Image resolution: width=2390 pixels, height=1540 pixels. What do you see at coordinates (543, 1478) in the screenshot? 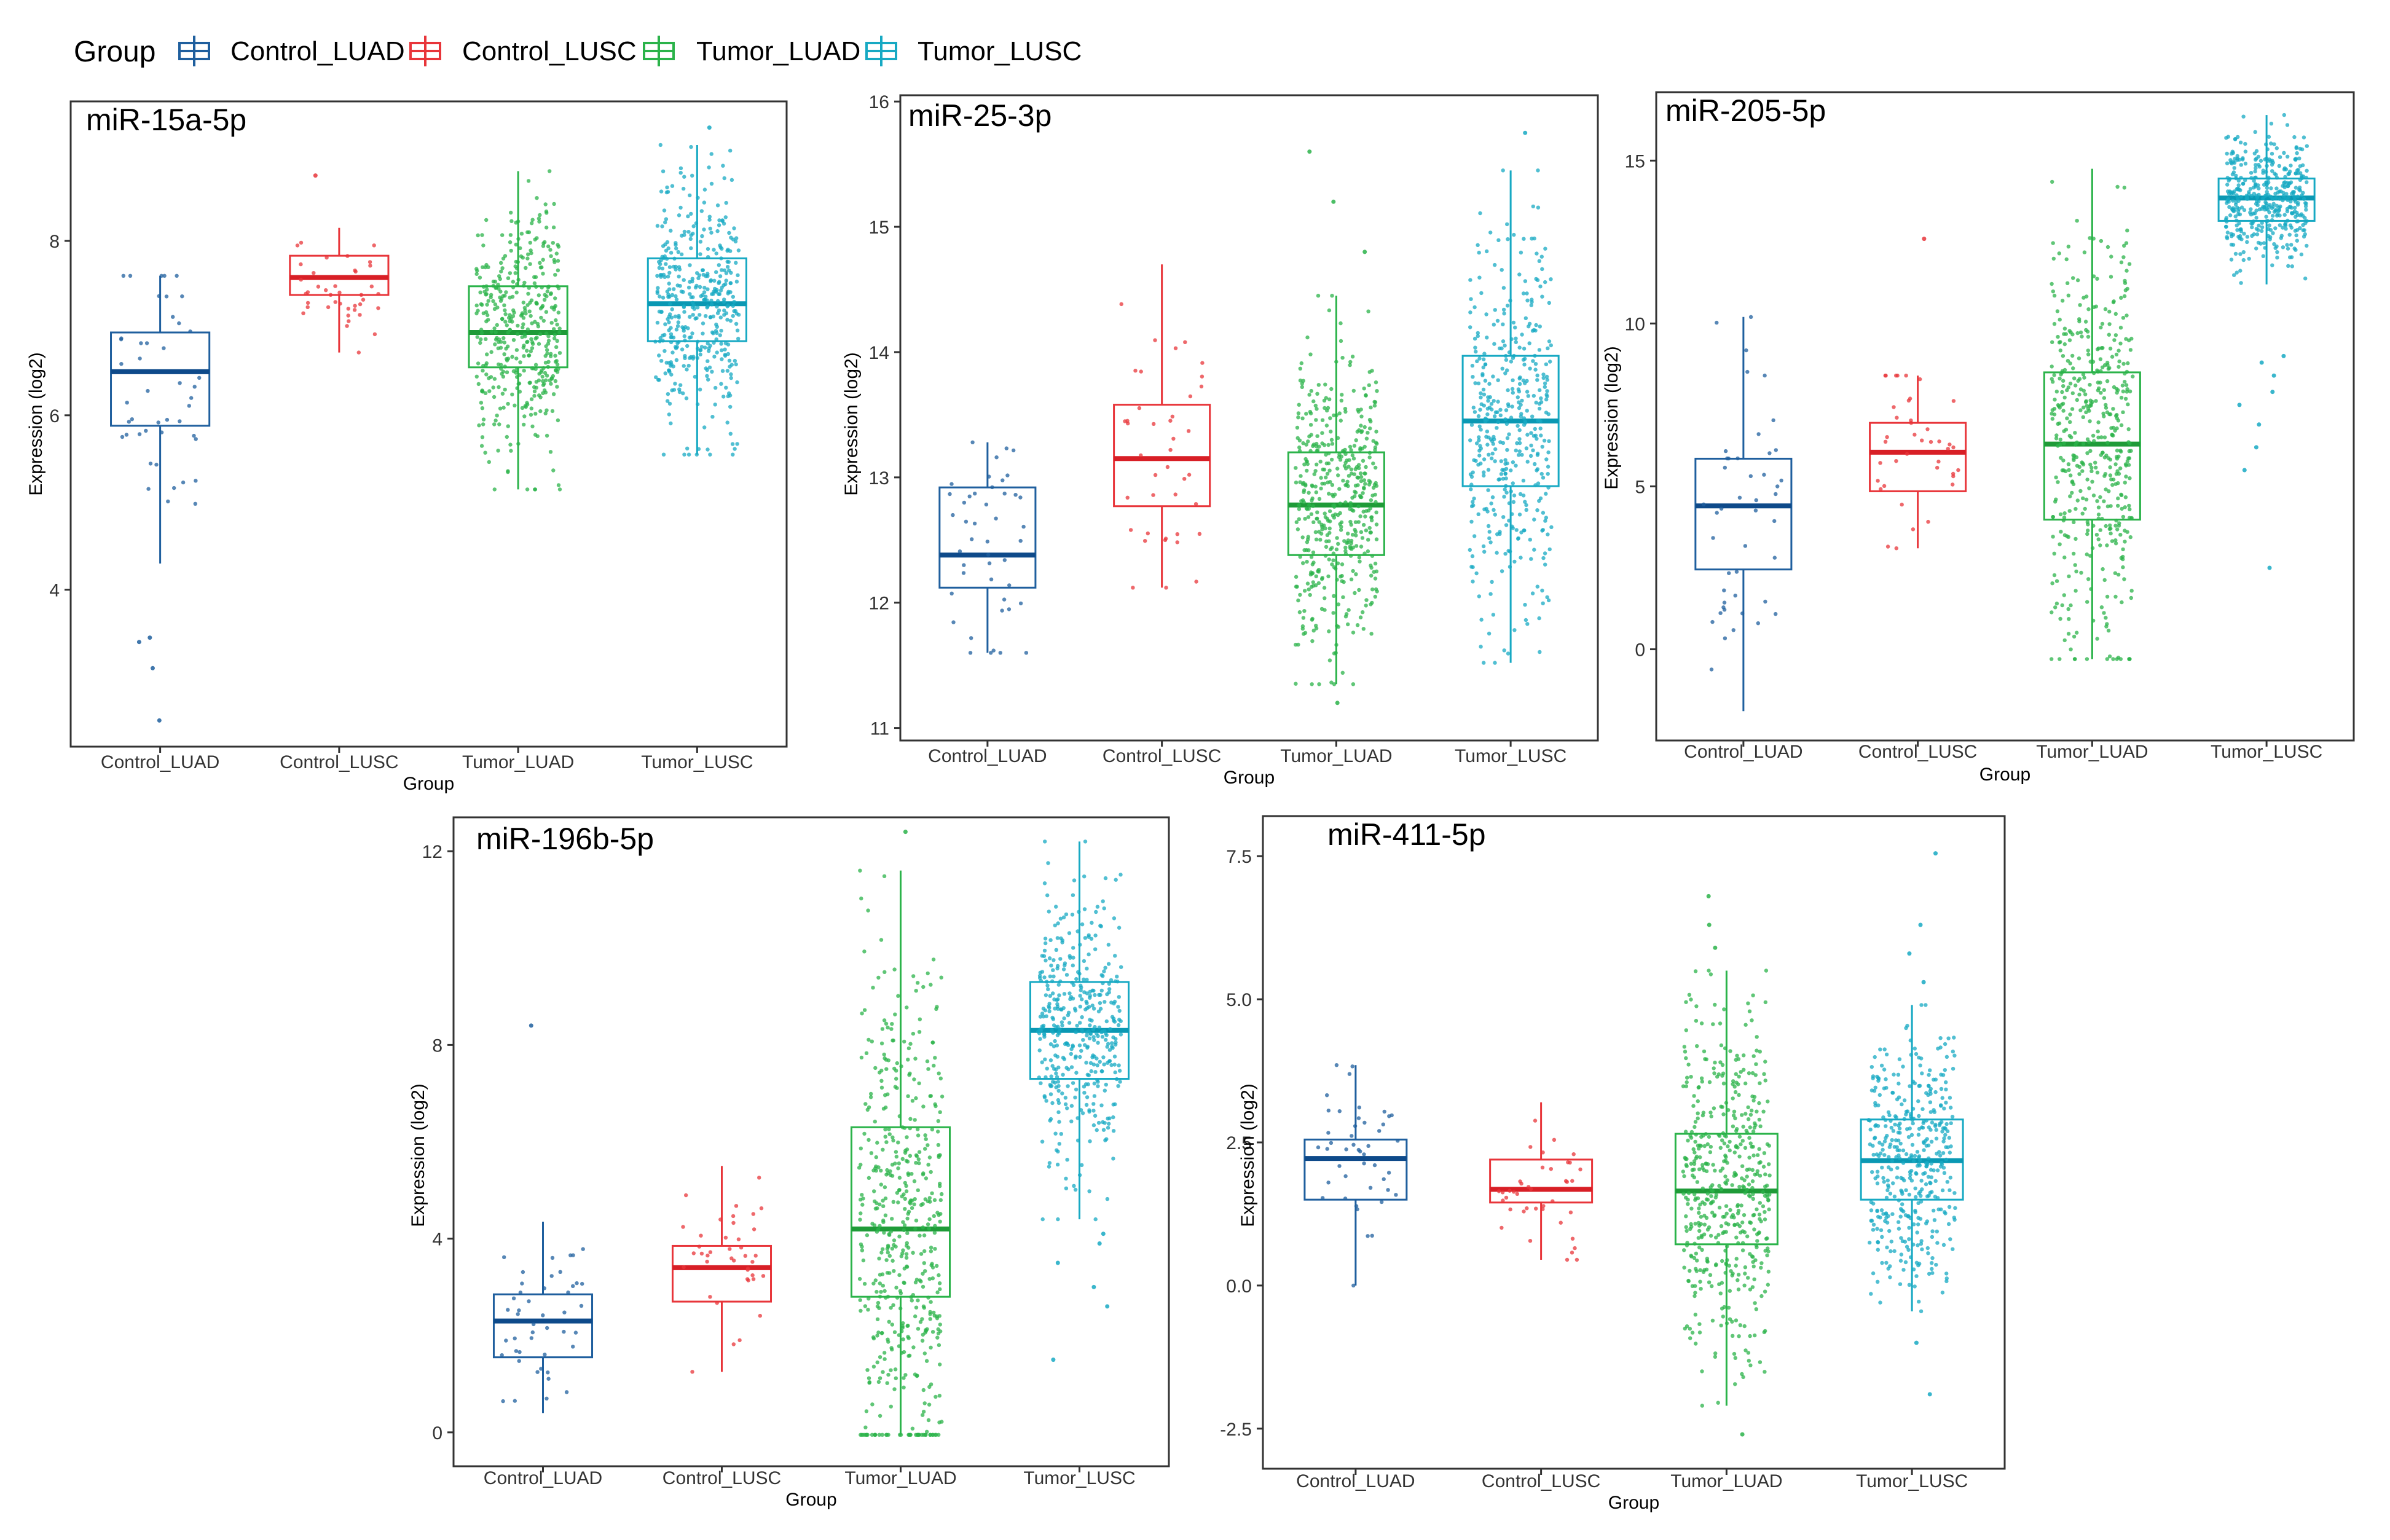
I see `x-tick-label: Control_LUAD` at bounding box center [543, 1478].